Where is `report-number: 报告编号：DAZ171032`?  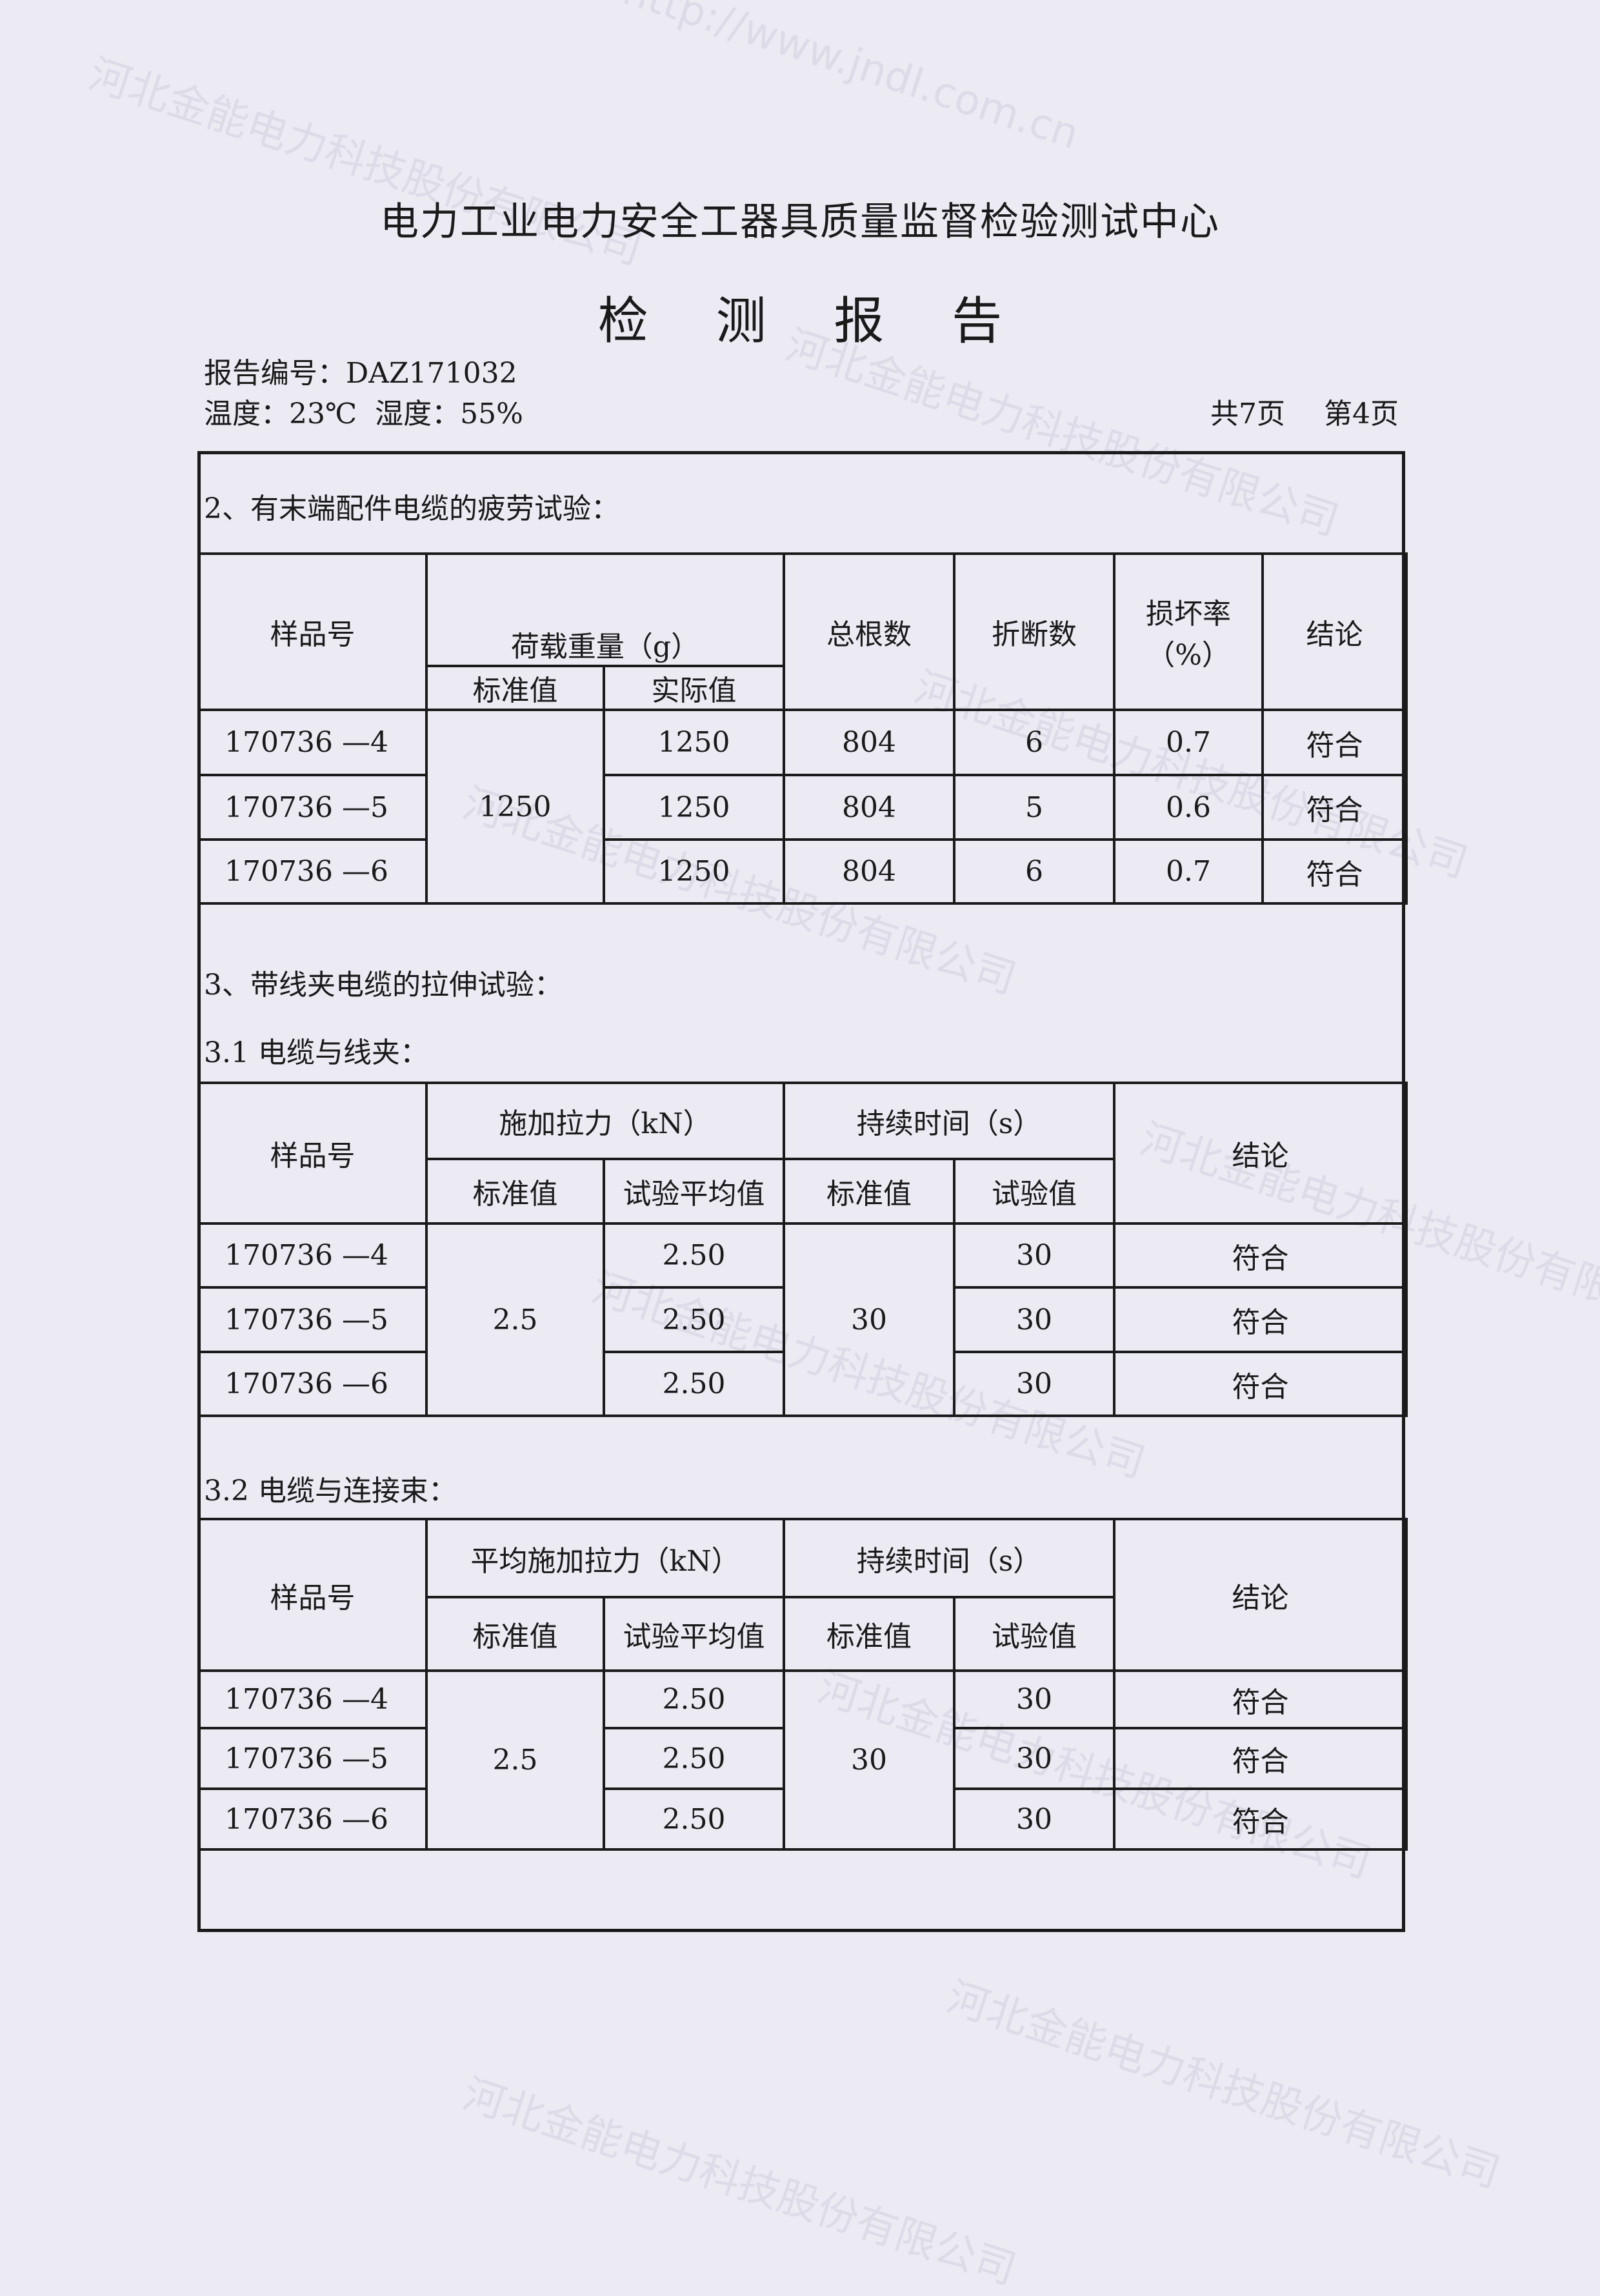 report-number: 报告编号：DAZ171032 is located at coordinates (360, 374).